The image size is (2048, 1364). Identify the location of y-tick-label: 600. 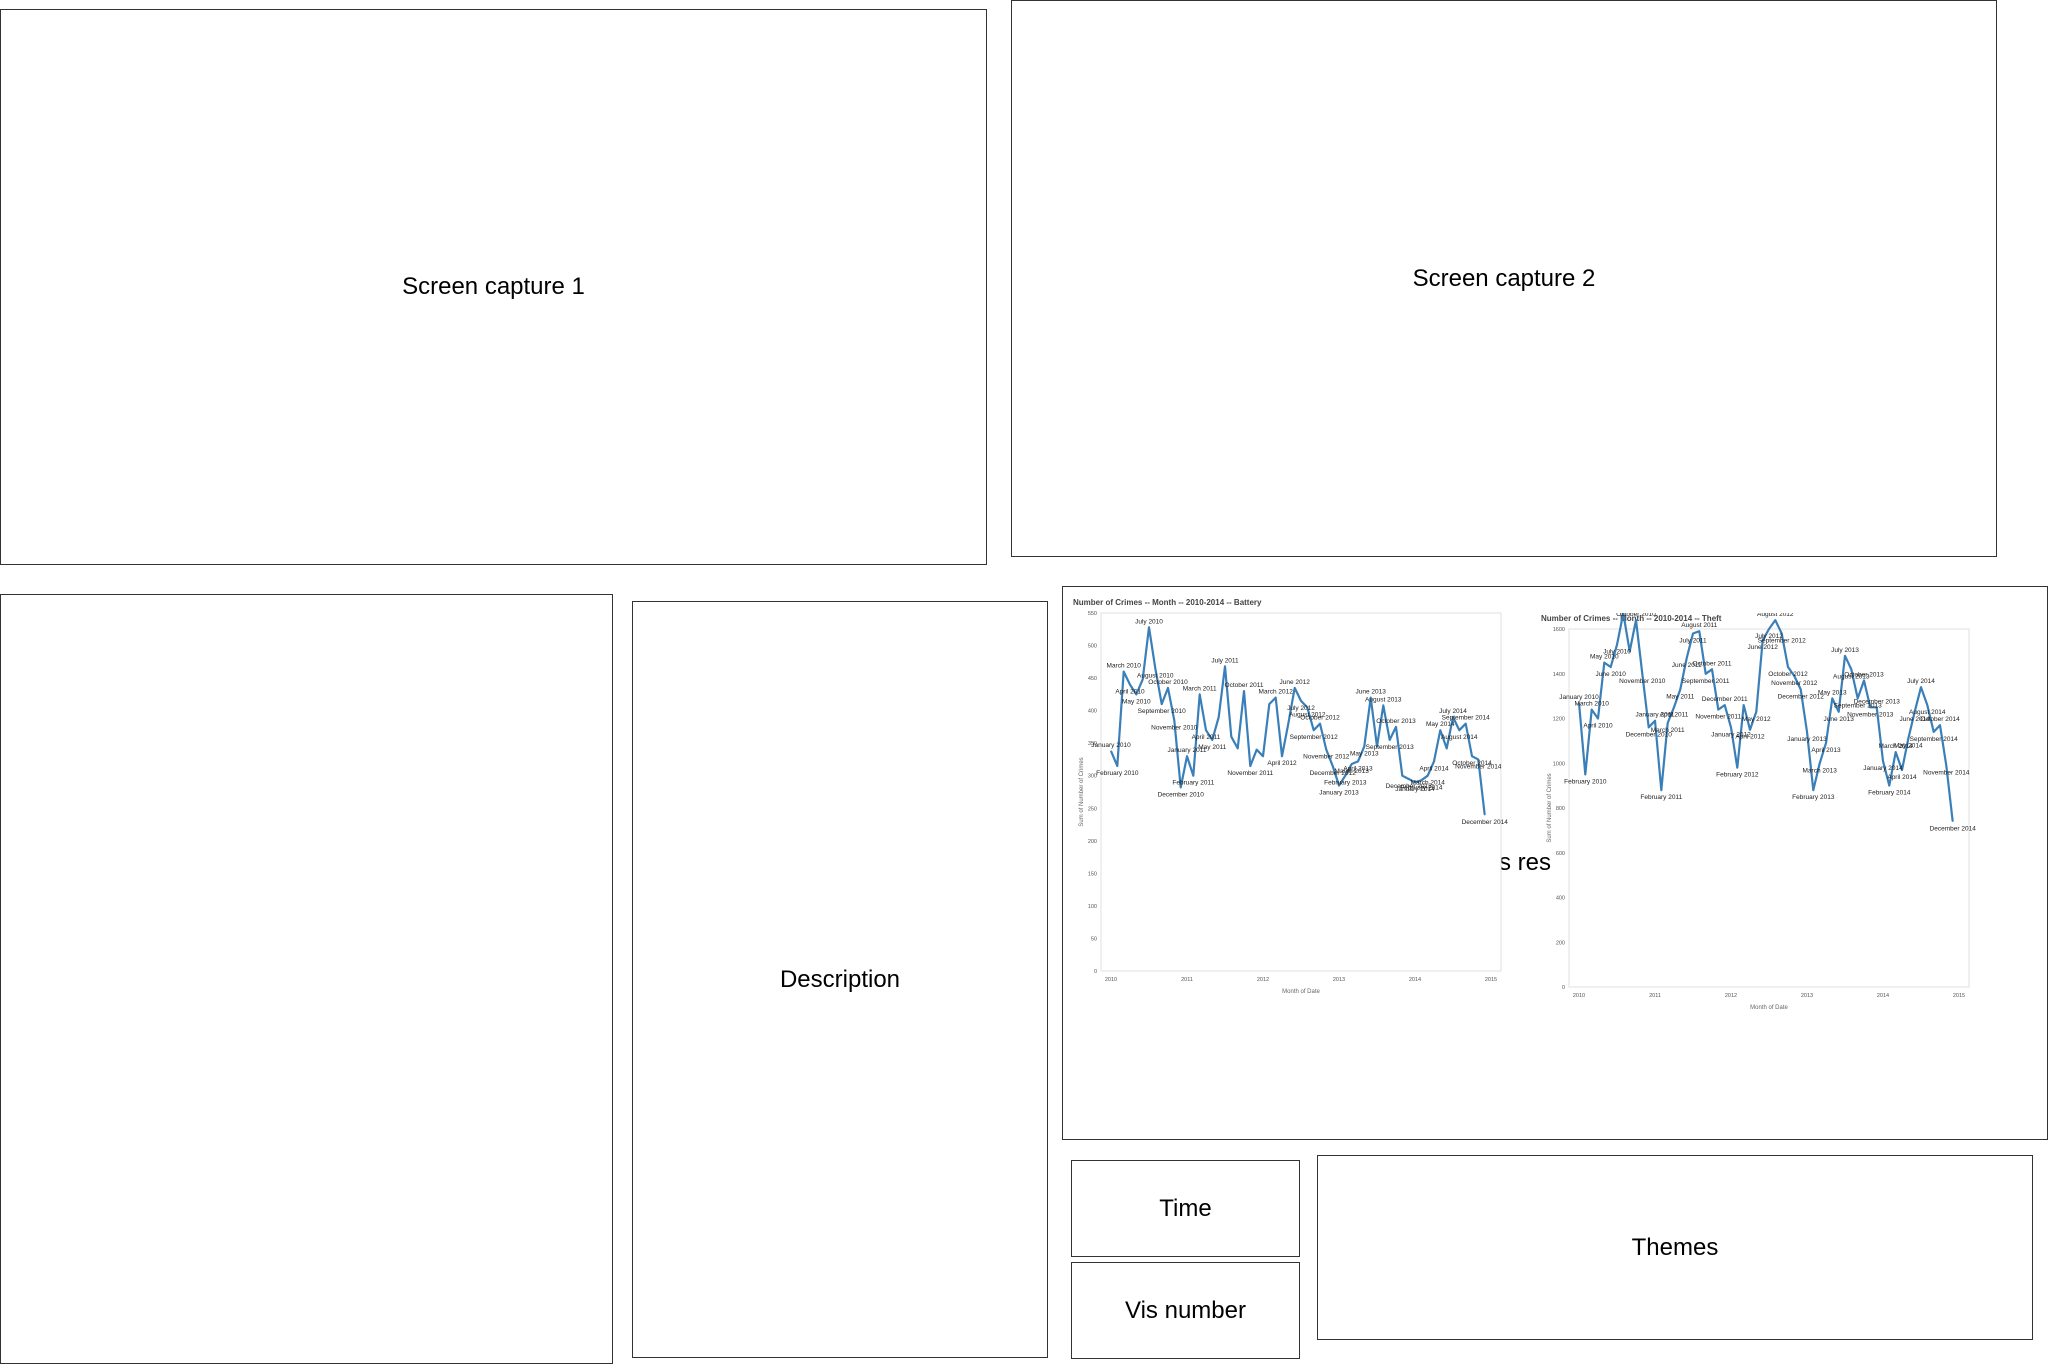
(1560, 854).